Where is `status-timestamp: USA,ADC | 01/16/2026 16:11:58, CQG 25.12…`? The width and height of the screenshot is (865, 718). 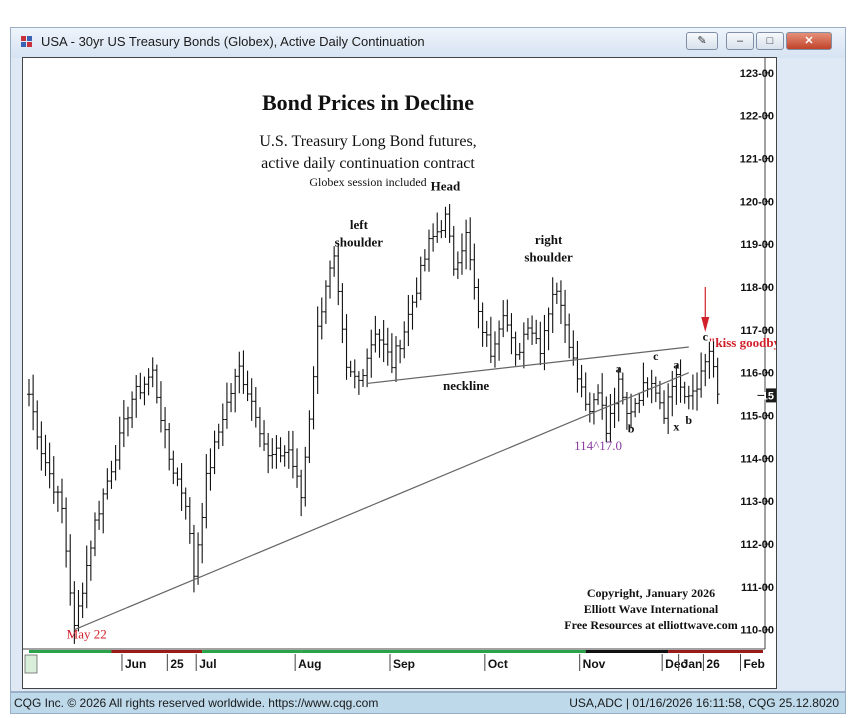 status-timestamp: USA,ADC | 01/16/2026 16:11:58, CQG 25.12… is located at coordinates (704, 703).